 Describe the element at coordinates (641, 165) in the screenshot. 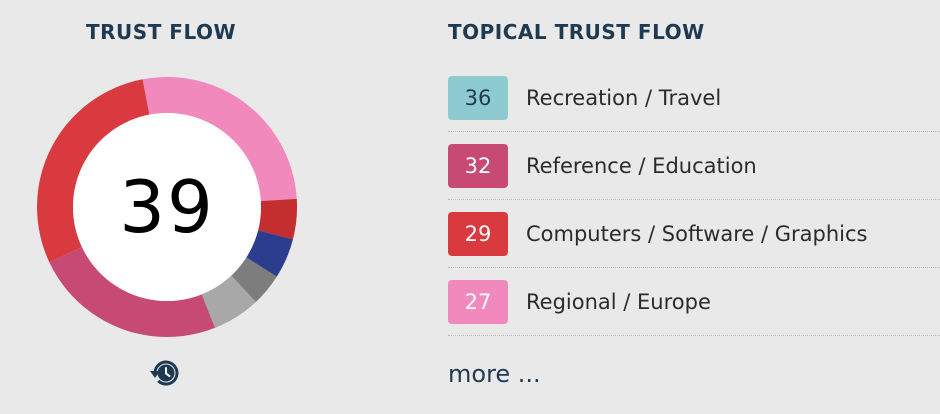

I see `topic-label: Reference / Education` at that location.